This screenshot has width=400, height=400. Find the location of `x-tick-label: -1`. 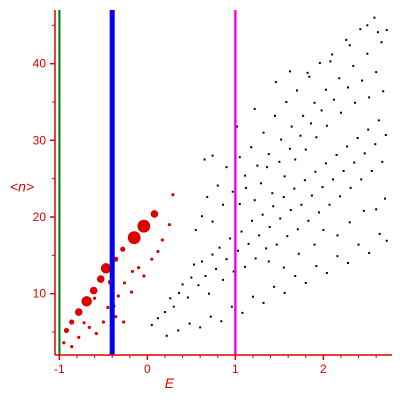

x-tick-label: -1 is located at coordinates (59, 369).